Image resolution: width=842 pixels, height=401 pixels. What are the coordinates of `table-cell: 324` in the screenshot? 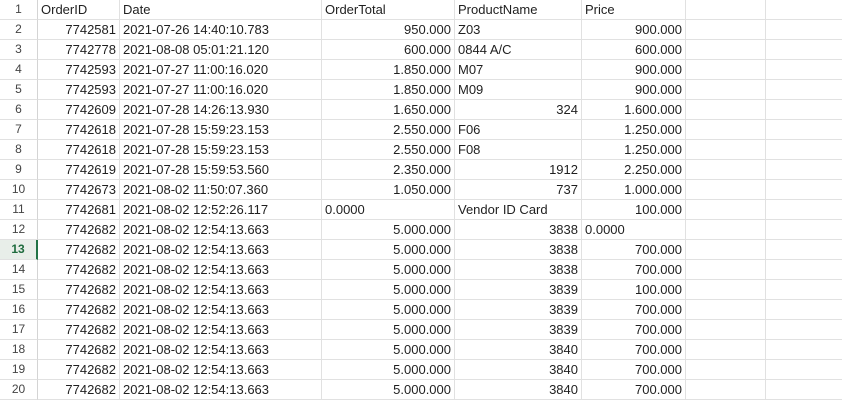 It's located at (518, 110).